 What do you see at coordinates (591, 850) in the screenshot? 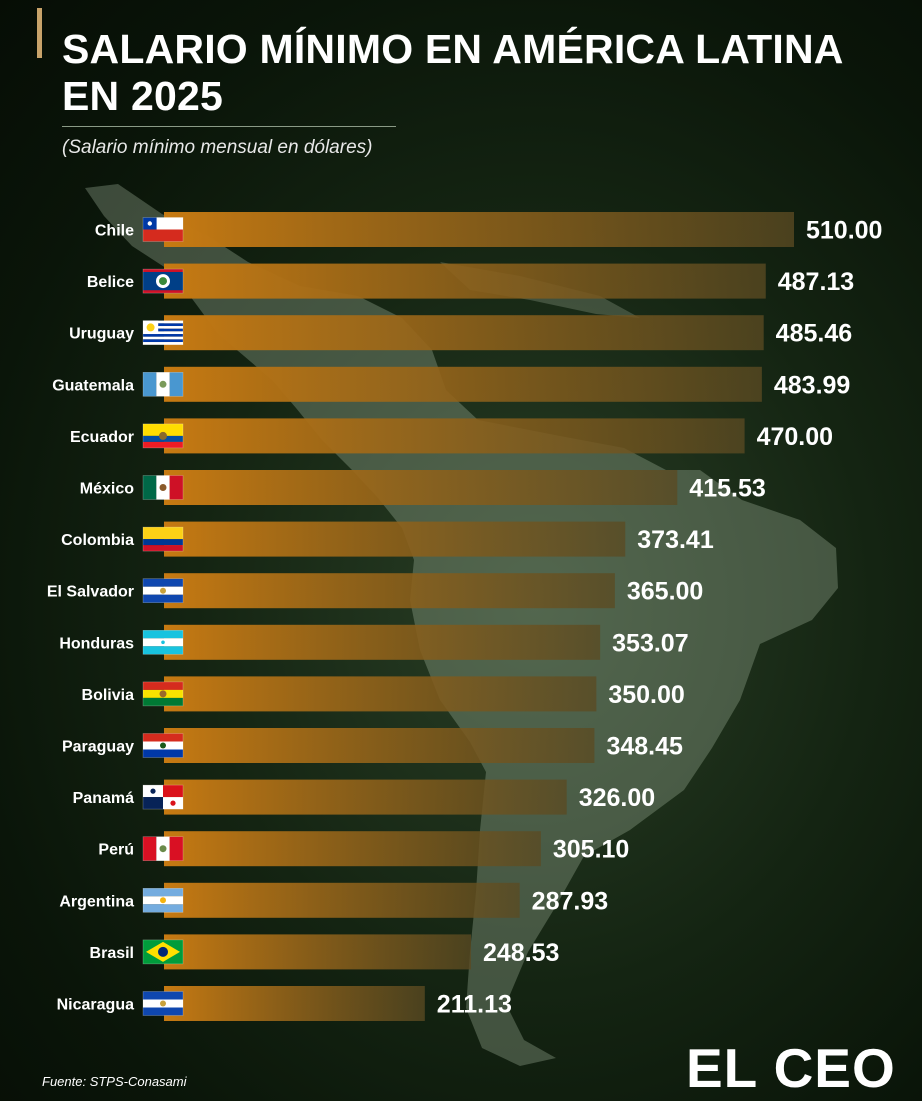
I see `value-label-12: 305.10` at bounding box center [591, 850].